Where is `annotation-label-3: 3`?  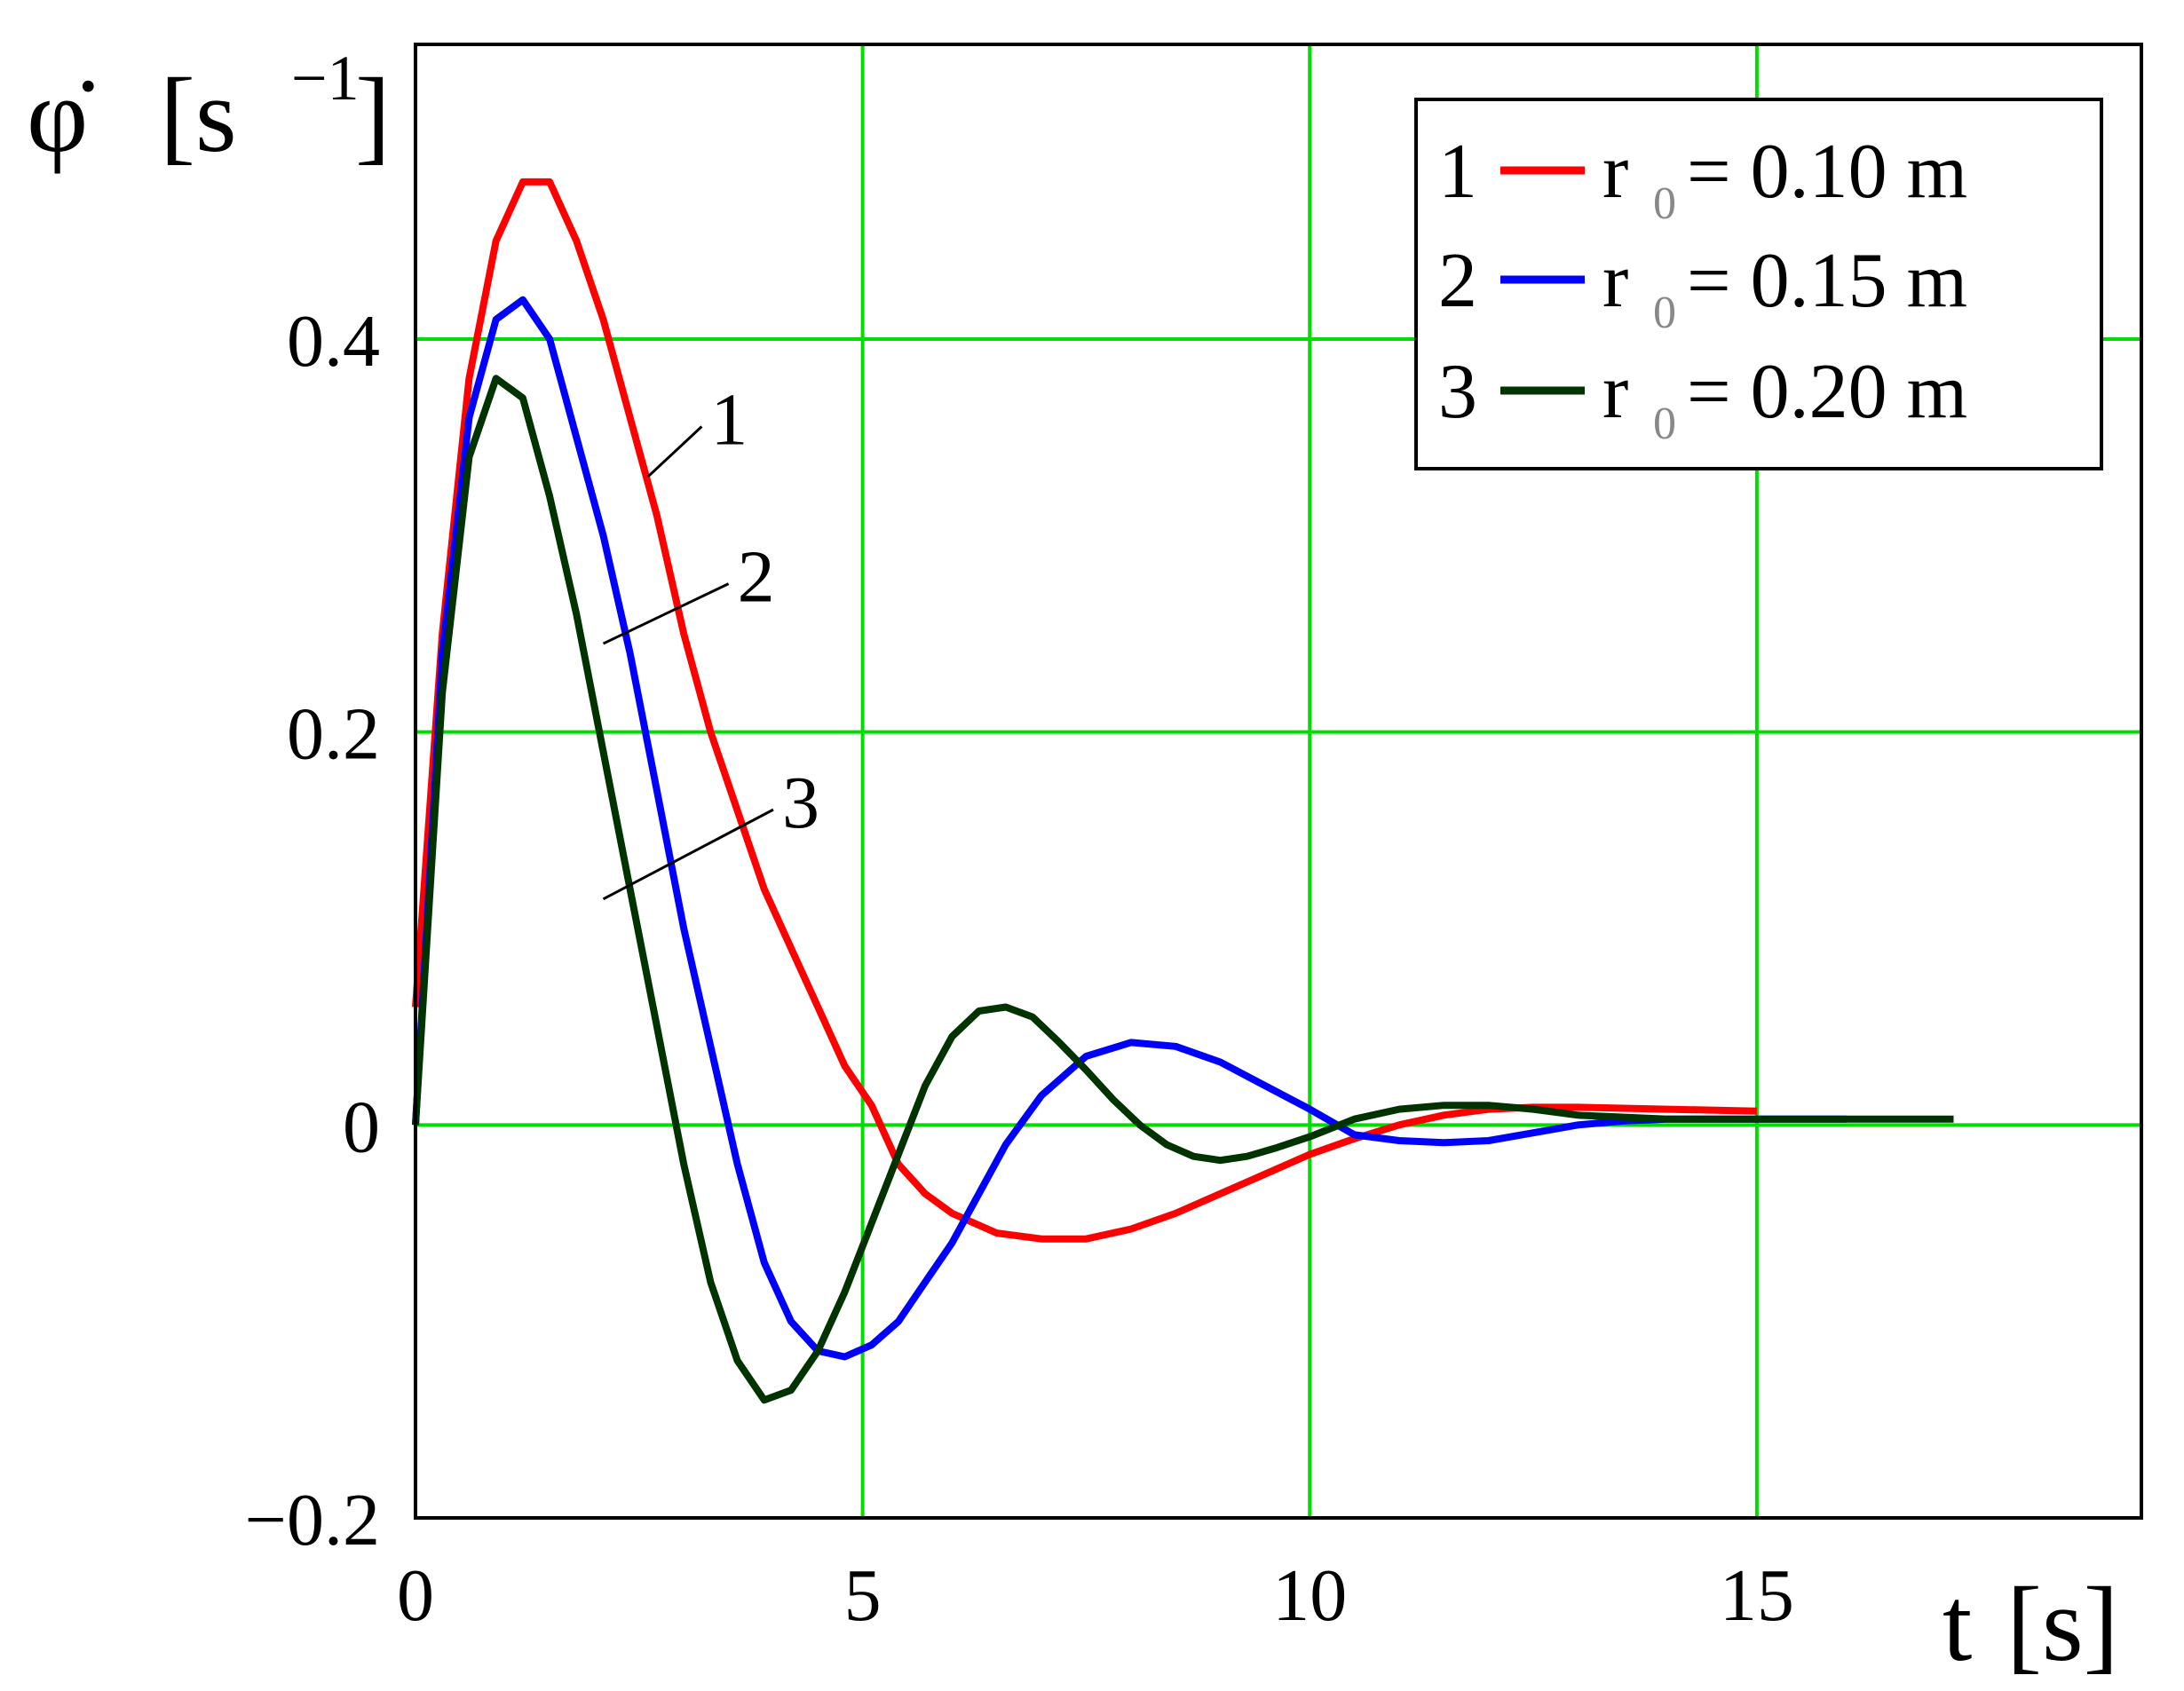 annotation-label-3: 3 is located at coordinates (800, 803).